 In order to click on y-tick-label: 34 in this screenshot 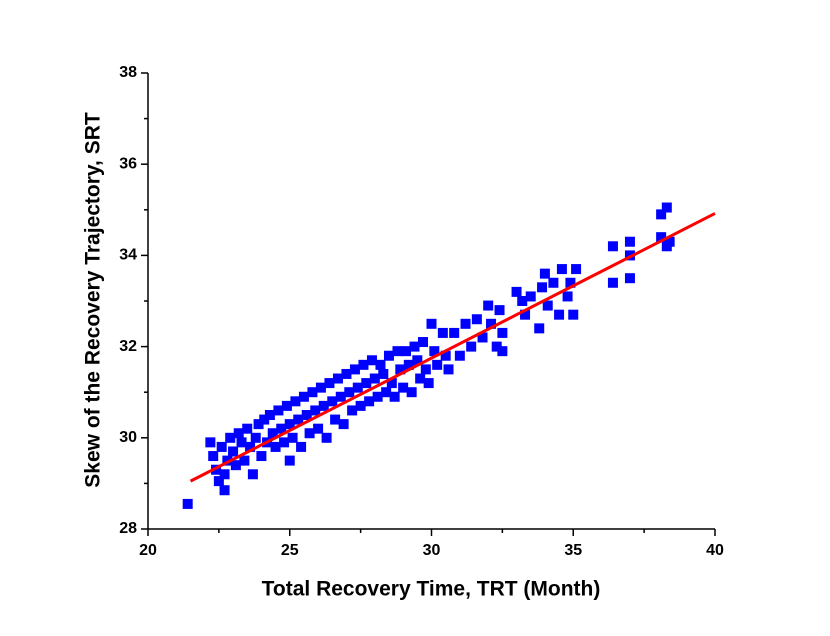, I will do `click(128, 255)`.